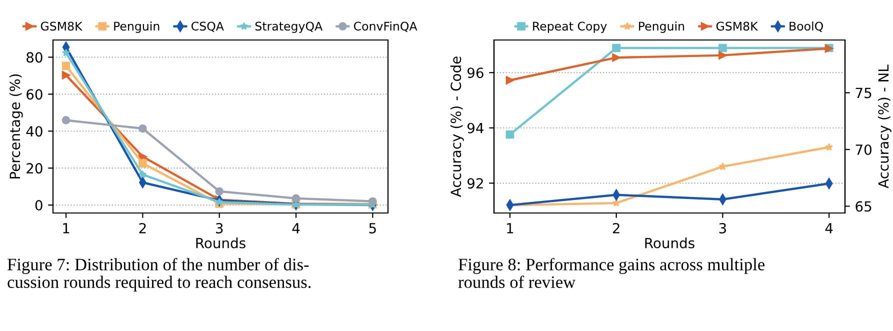  What do you see at coordinates (289, 27) in the screenshot?
I see `legend-label: StrategyQA` at bounding box center [289, 27].